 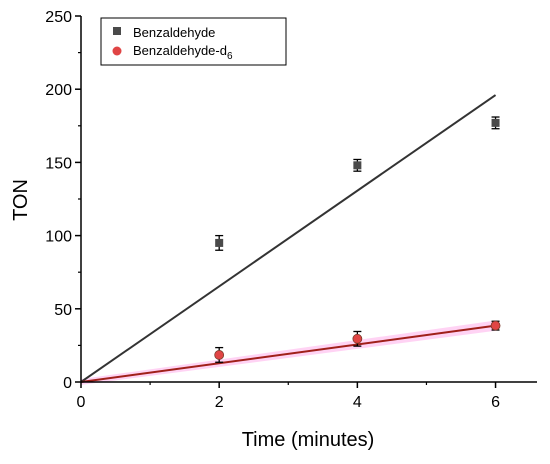 I want to click on x-tick-label: 2, so click(x=219, y=402).